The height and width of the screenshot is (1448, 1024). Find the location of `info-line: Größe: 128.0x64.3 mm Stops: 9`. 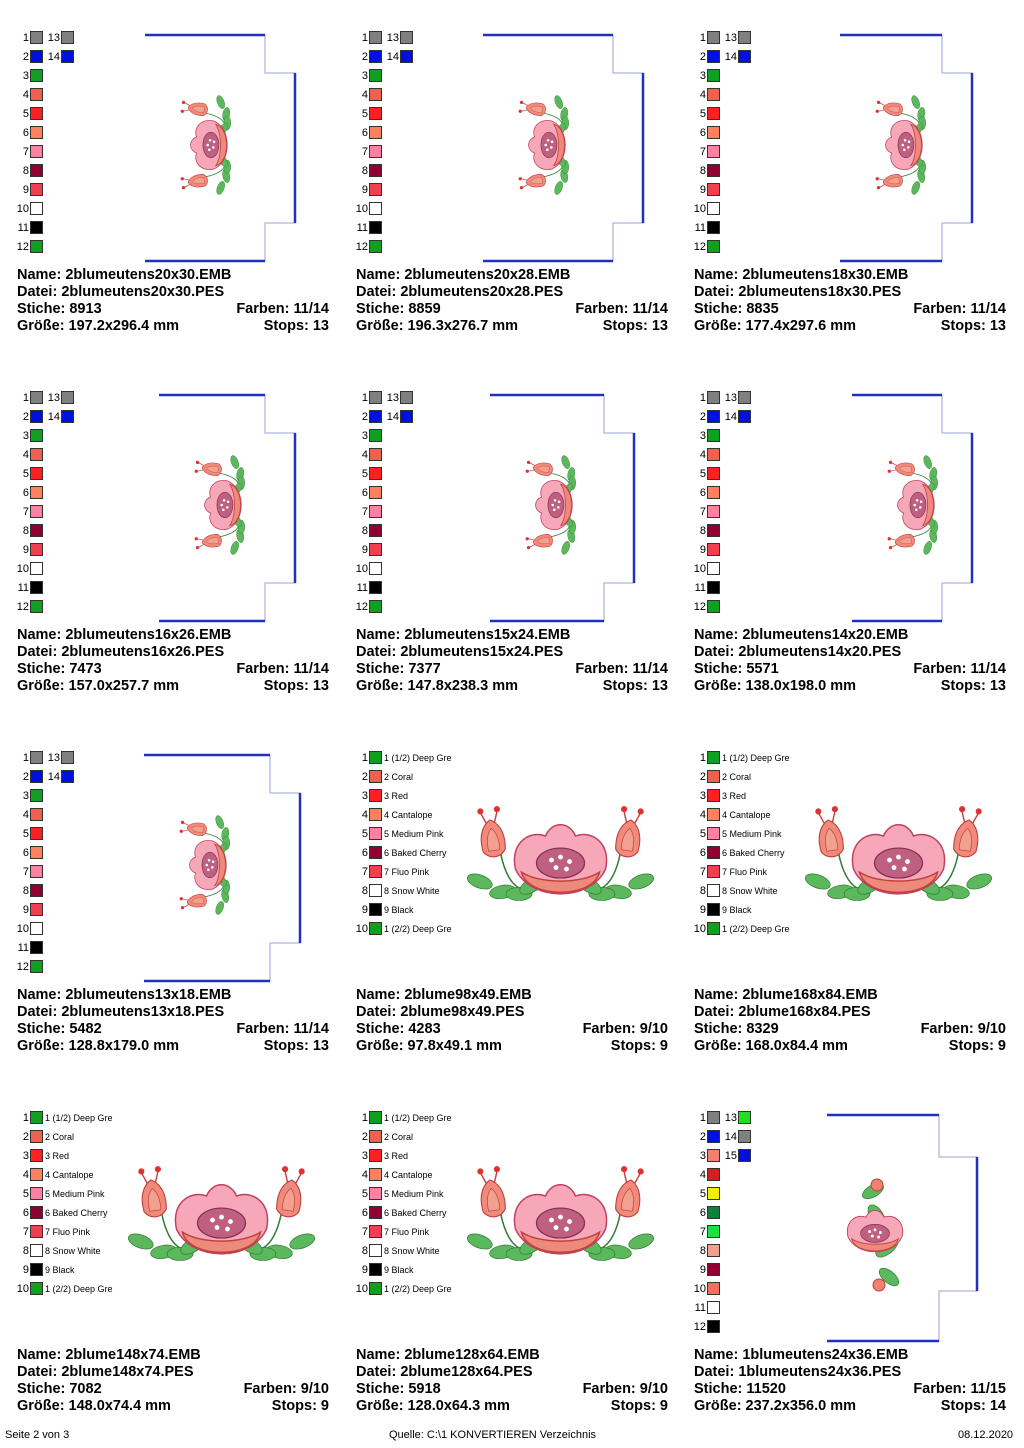

info-line: Größe: 128.0x64.3 mm Stops: 9 is located at coordinates (512, 1406).